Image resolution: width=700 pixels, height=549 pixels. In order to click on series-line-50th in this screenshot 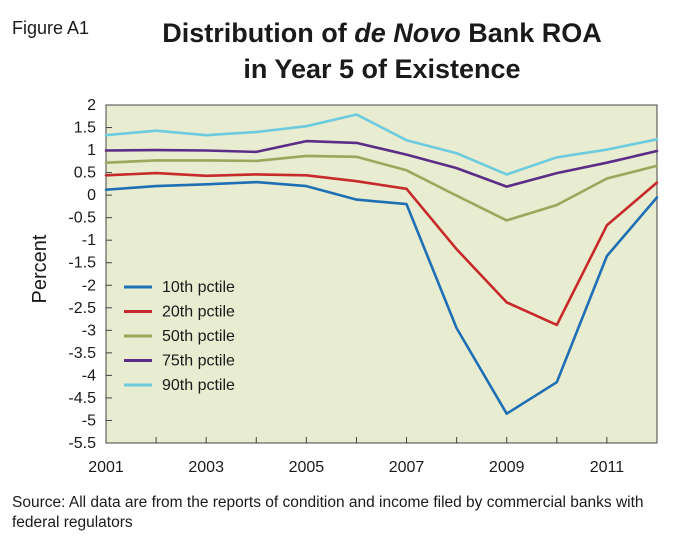, I will do `click(381, 188)`.